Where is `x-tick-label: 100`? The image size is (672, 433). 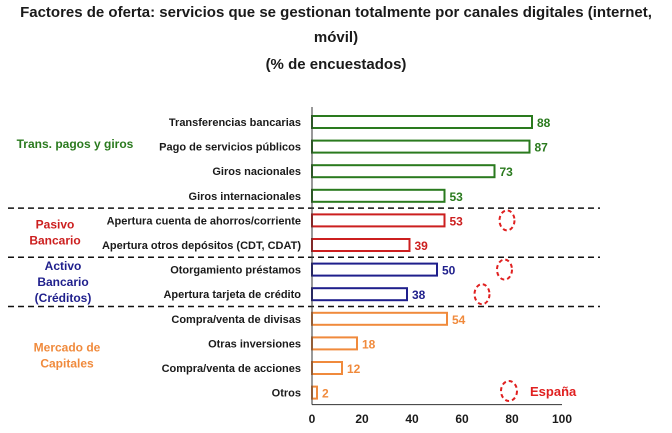
x-tick-label: 100 is located at coordinates (562, 419).